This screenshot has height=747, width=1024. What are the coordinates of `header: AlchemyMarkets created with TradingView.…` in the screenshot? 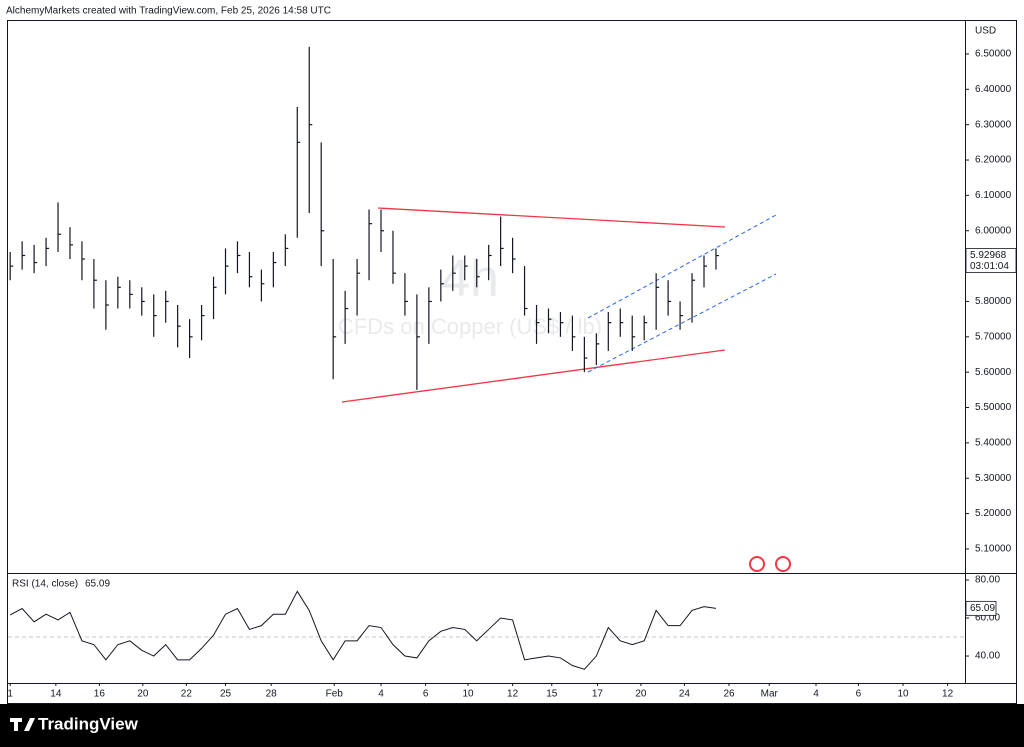 It's located at (168, 11).